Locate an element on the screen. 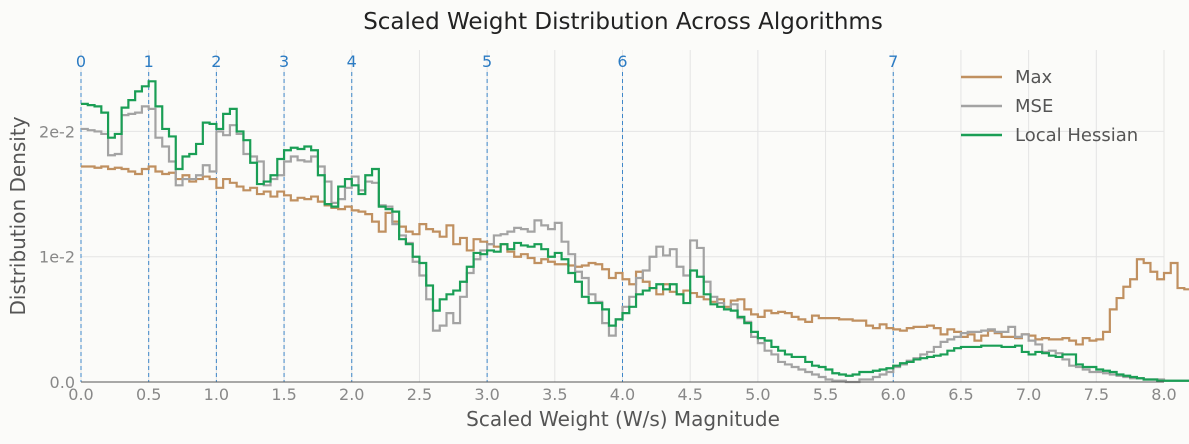 The image size is (1189, 444). reference-line-label: 6 is located at coordinates (622, 61).